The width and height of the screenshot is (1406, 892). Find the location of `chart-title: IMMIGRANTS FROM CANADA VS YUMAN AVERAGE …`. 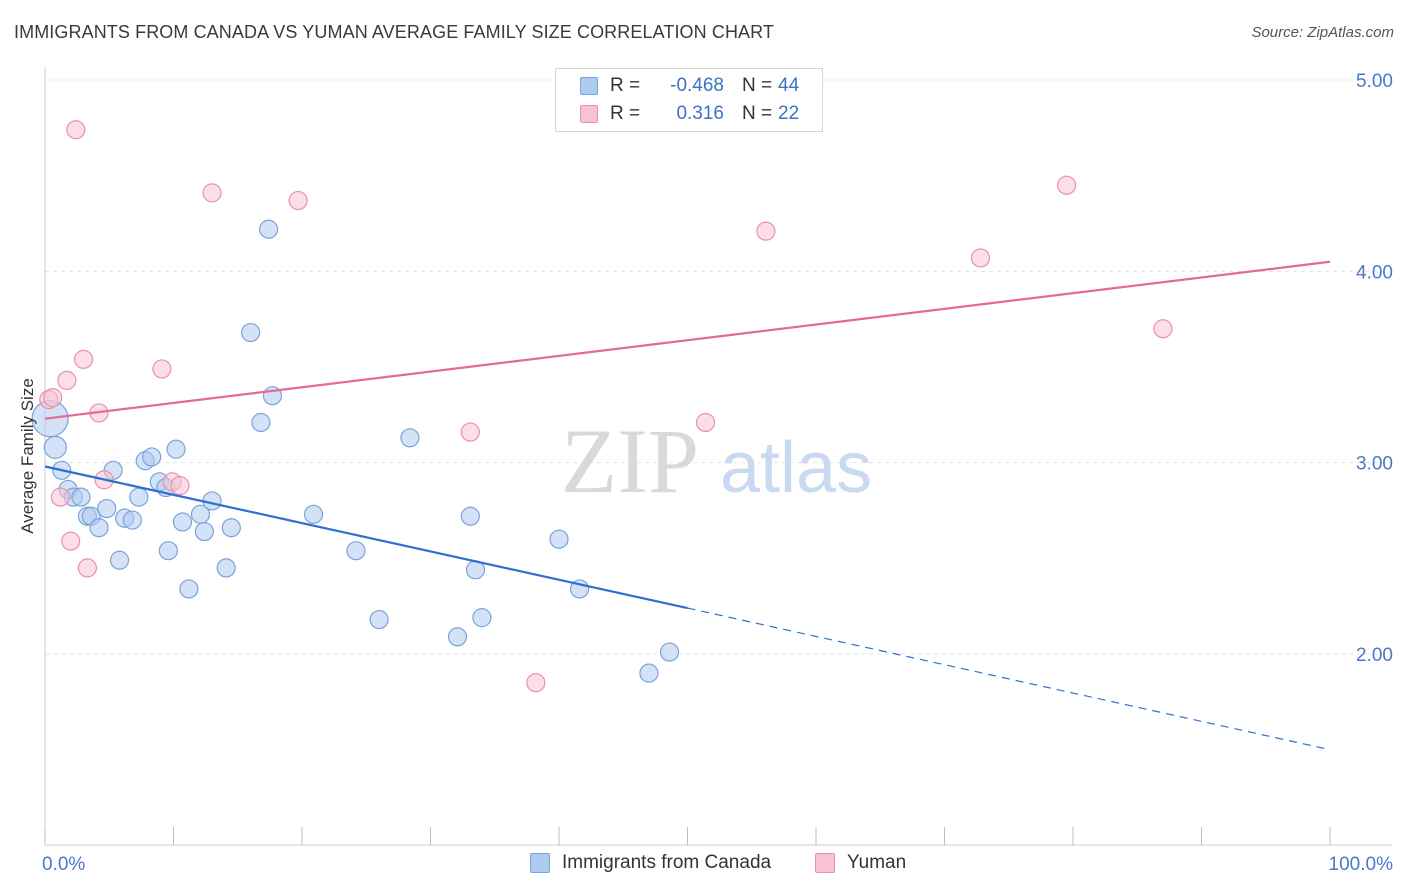

chart-title: IMMIGRANTS FROM CANADA VS YUMAN AVERAGE … is located at coordinates (394, 32).